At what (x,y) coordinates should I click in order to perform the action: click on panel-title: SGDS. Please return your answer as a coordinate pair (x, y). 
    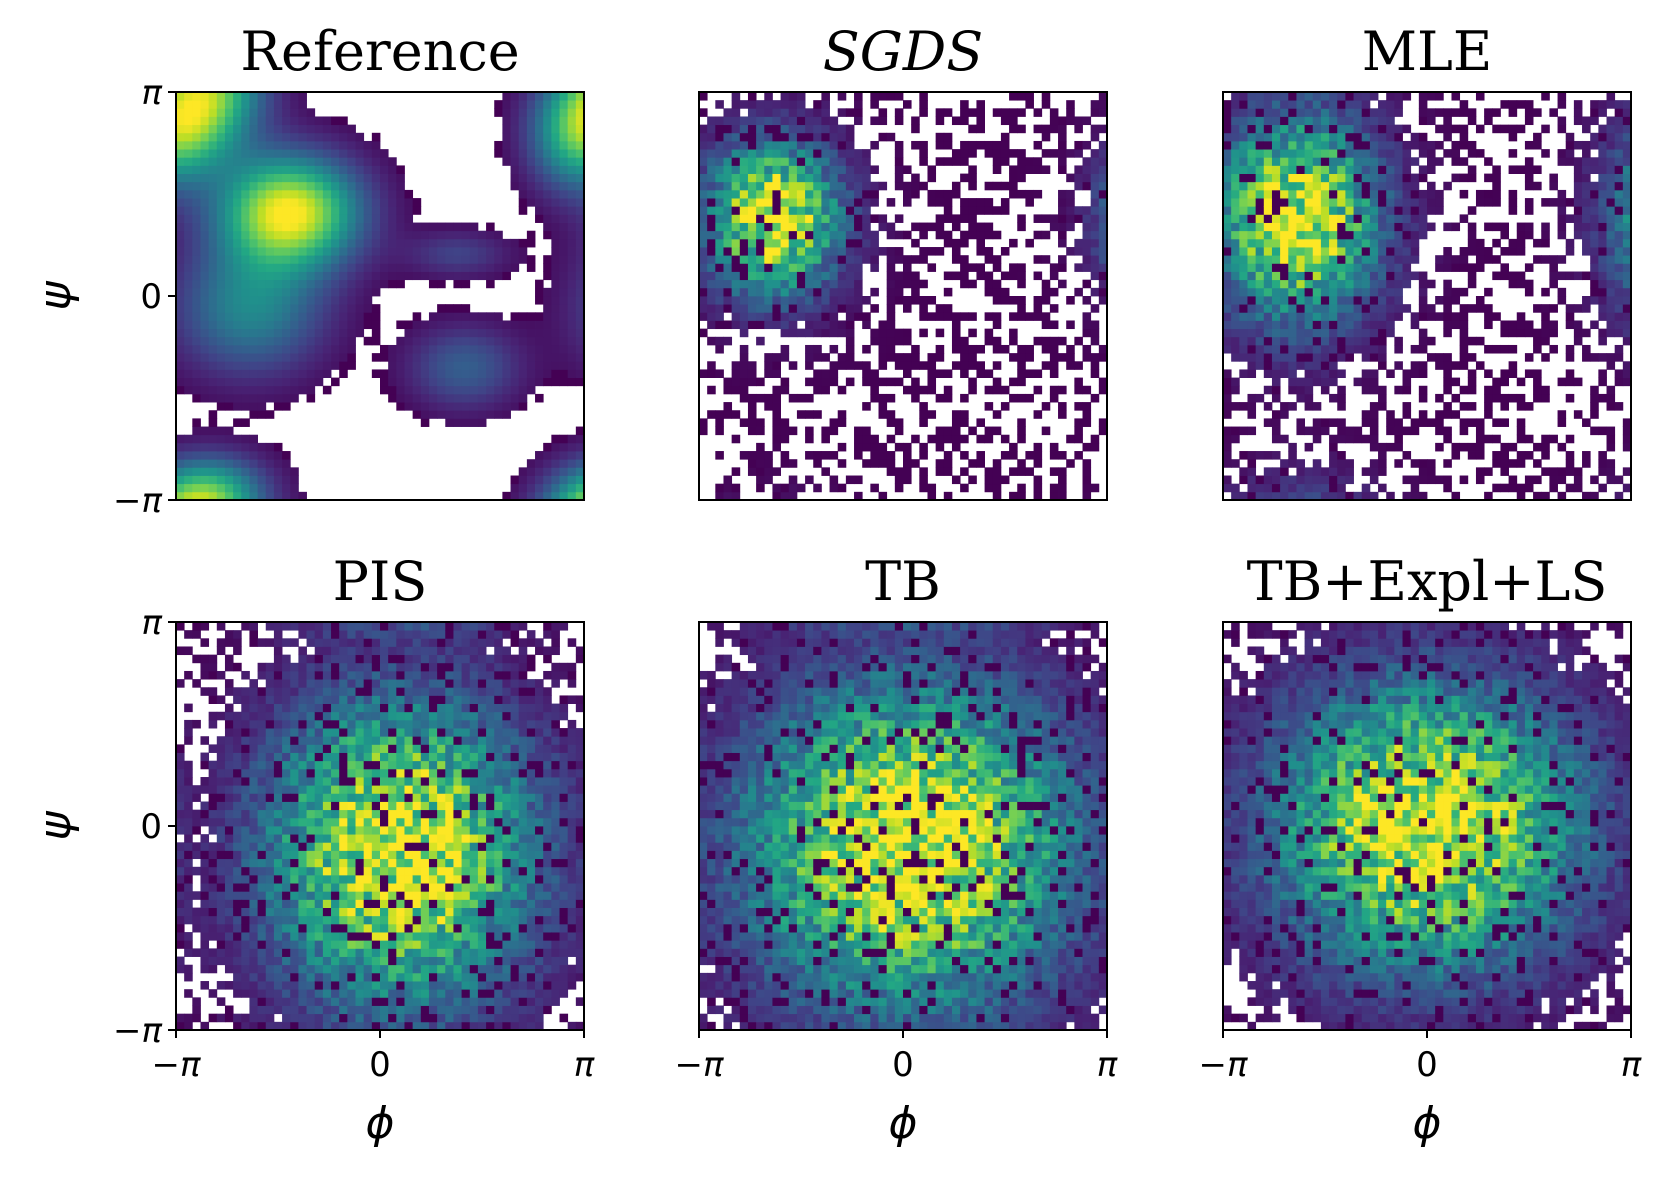
    Looking at the image, I should click on (903, 51).